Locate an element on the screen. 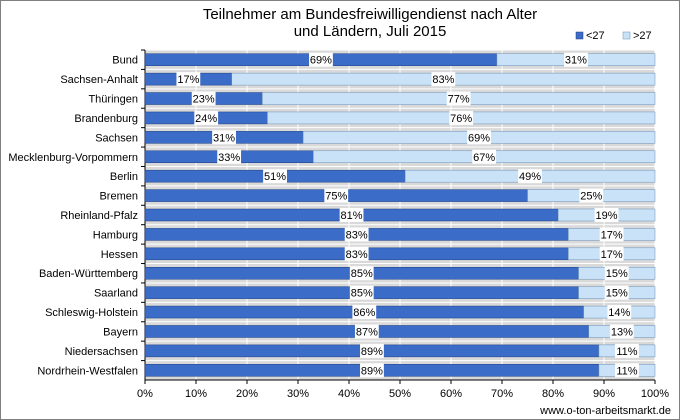 This screenshot has height=420, width=680. x-tick-label: 20% is located at coordinates (247, 394).